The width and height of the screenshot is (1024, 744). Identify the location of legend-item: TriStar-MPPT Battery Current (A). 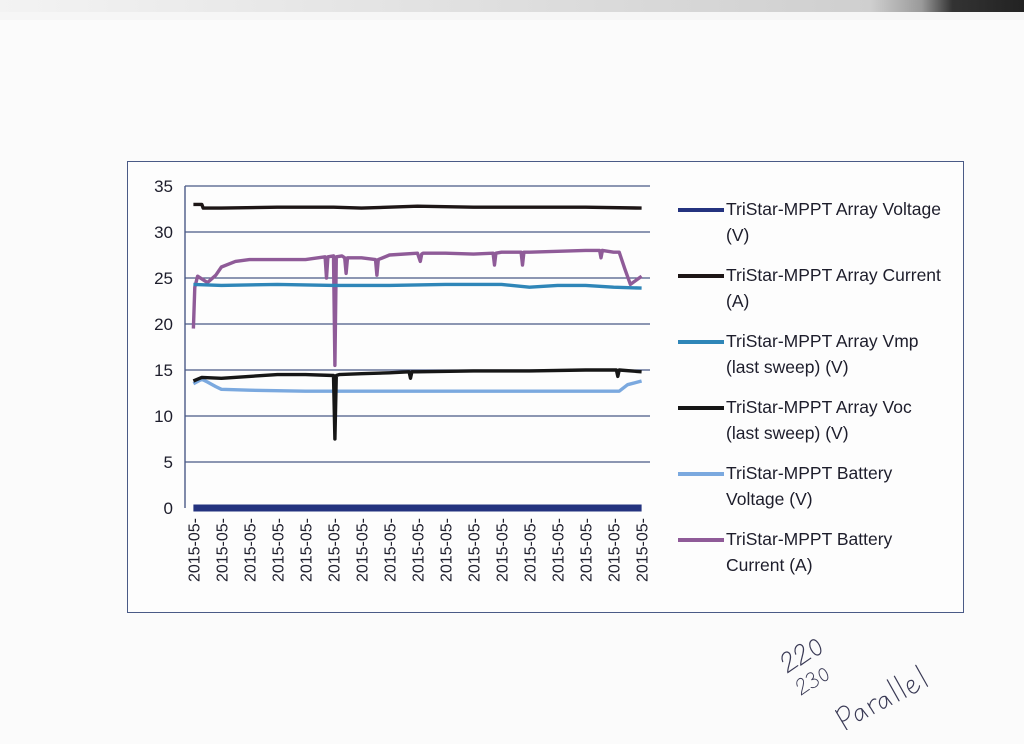
(813, 559).